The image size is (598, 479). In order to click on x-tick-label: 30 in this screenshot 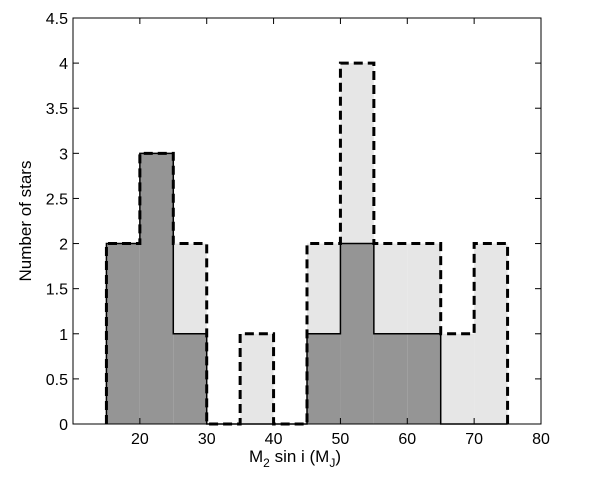, I will do `click(207, 439)`.